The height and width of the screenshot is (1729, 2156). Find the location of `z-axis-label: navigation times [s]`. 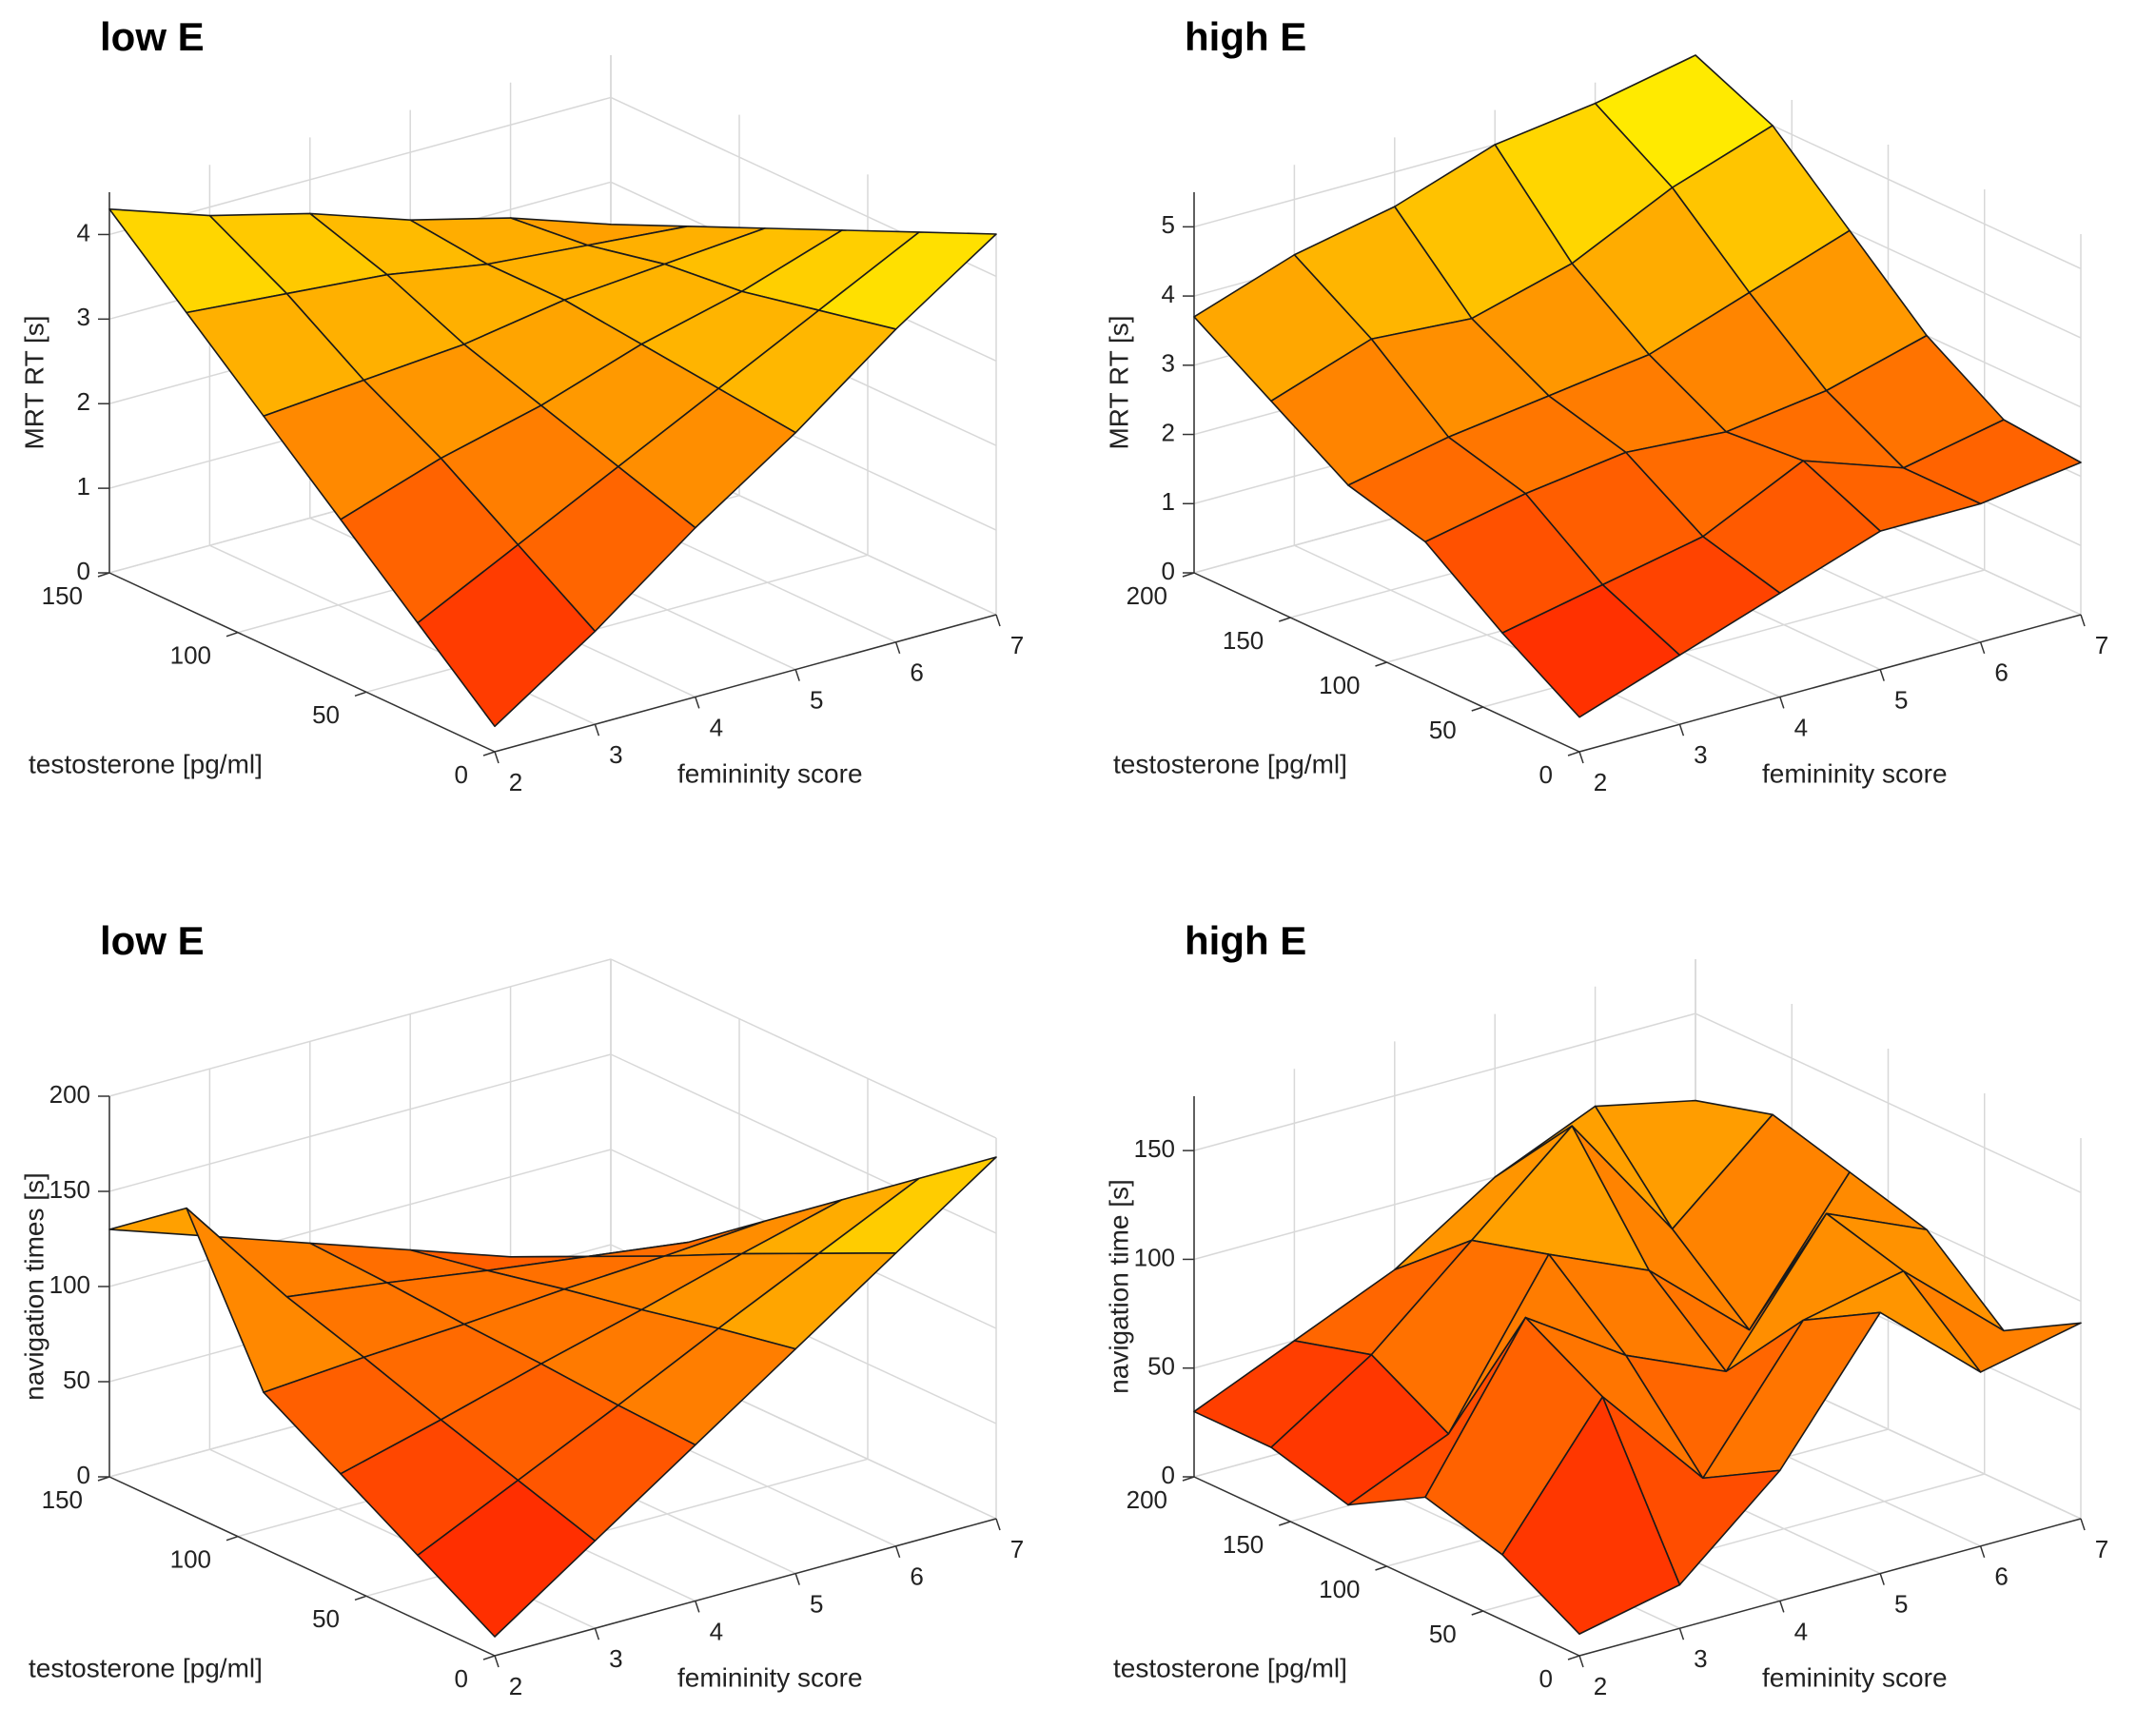

z-axis-label: navigation times [s] is located at coordinates (34, 1286).